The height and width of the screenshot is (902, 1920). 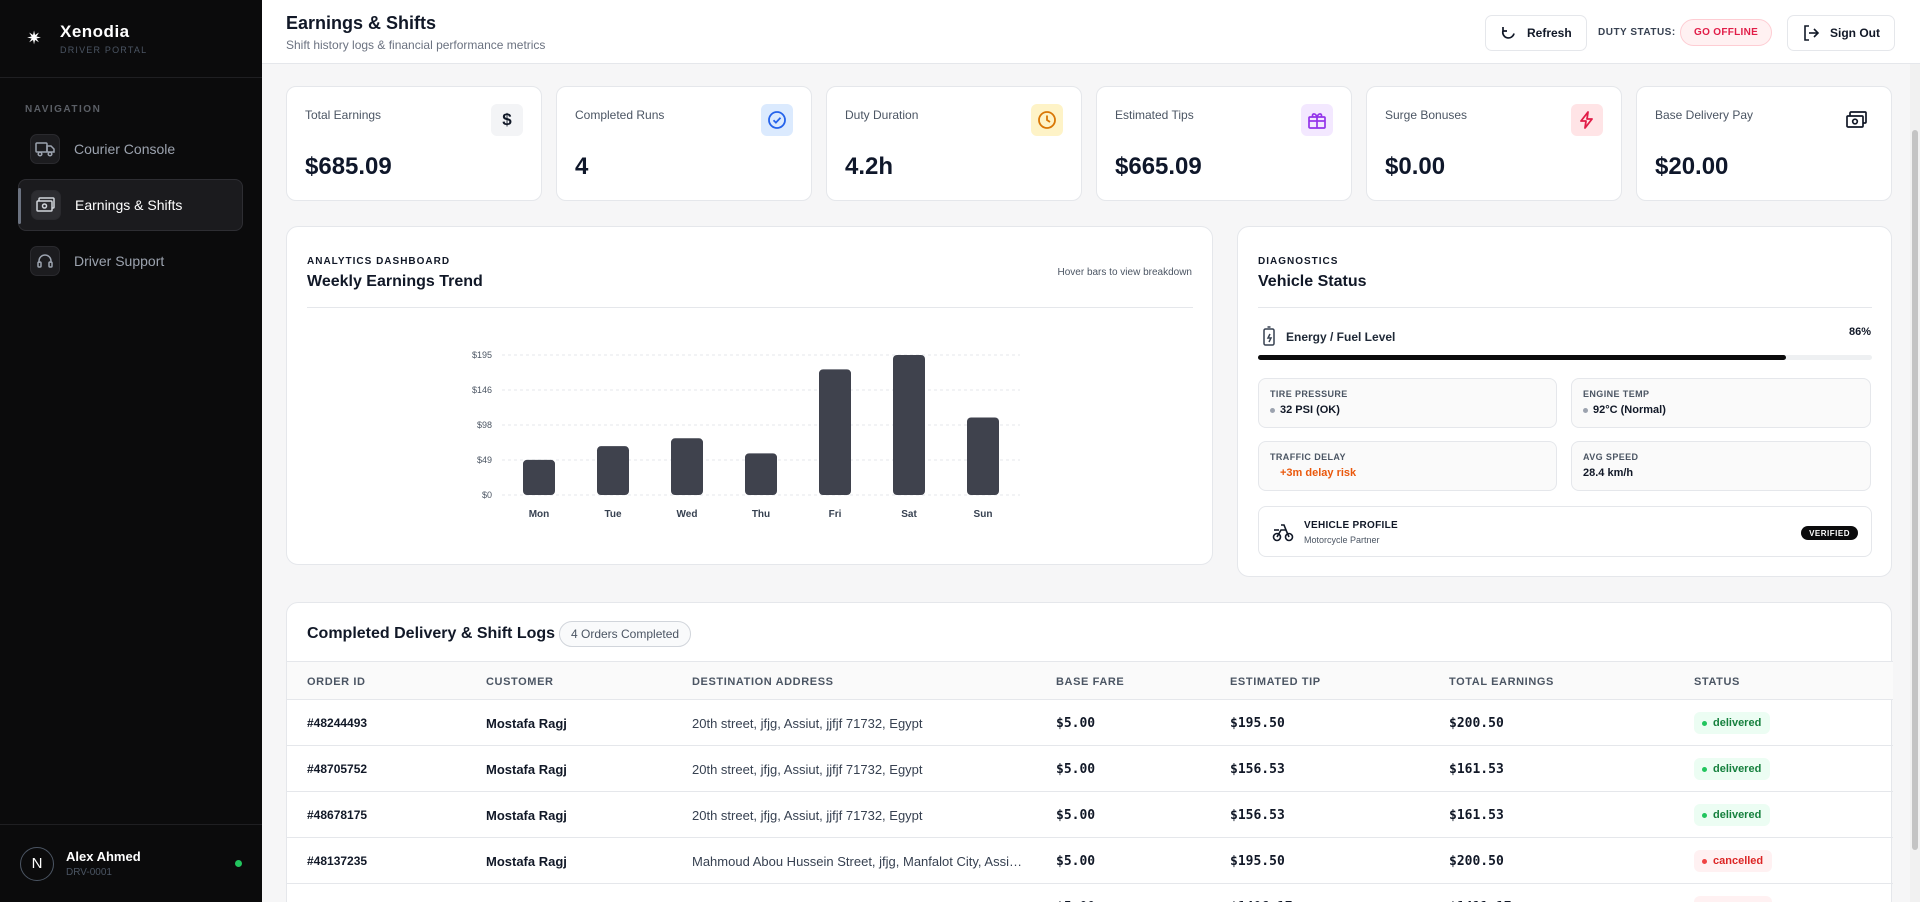 What do you see at coordinates (1915, 490) in the screenshot?
I see `scrollbar-thumb` at bounding box center [1915, 490].